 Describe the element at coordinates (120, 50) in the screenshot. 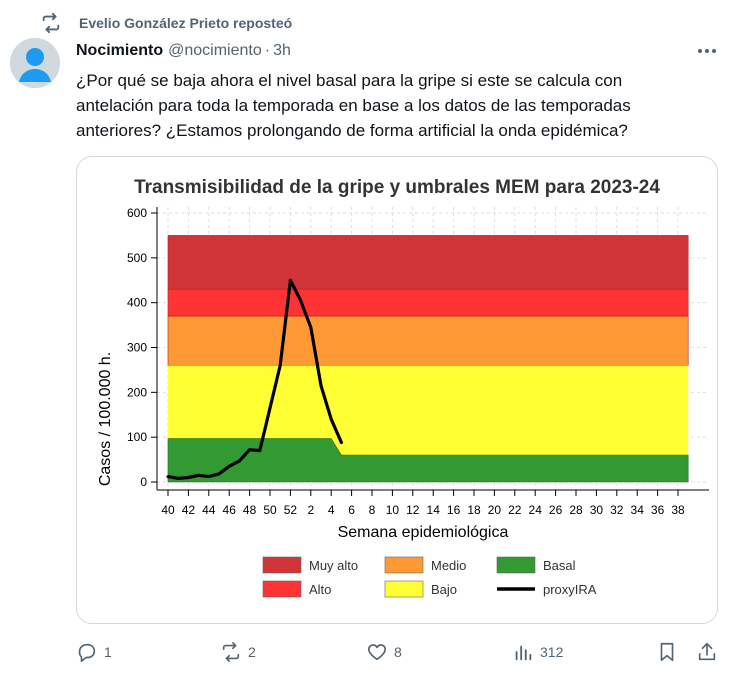

I see `author-name: Nocimiento` at that location.